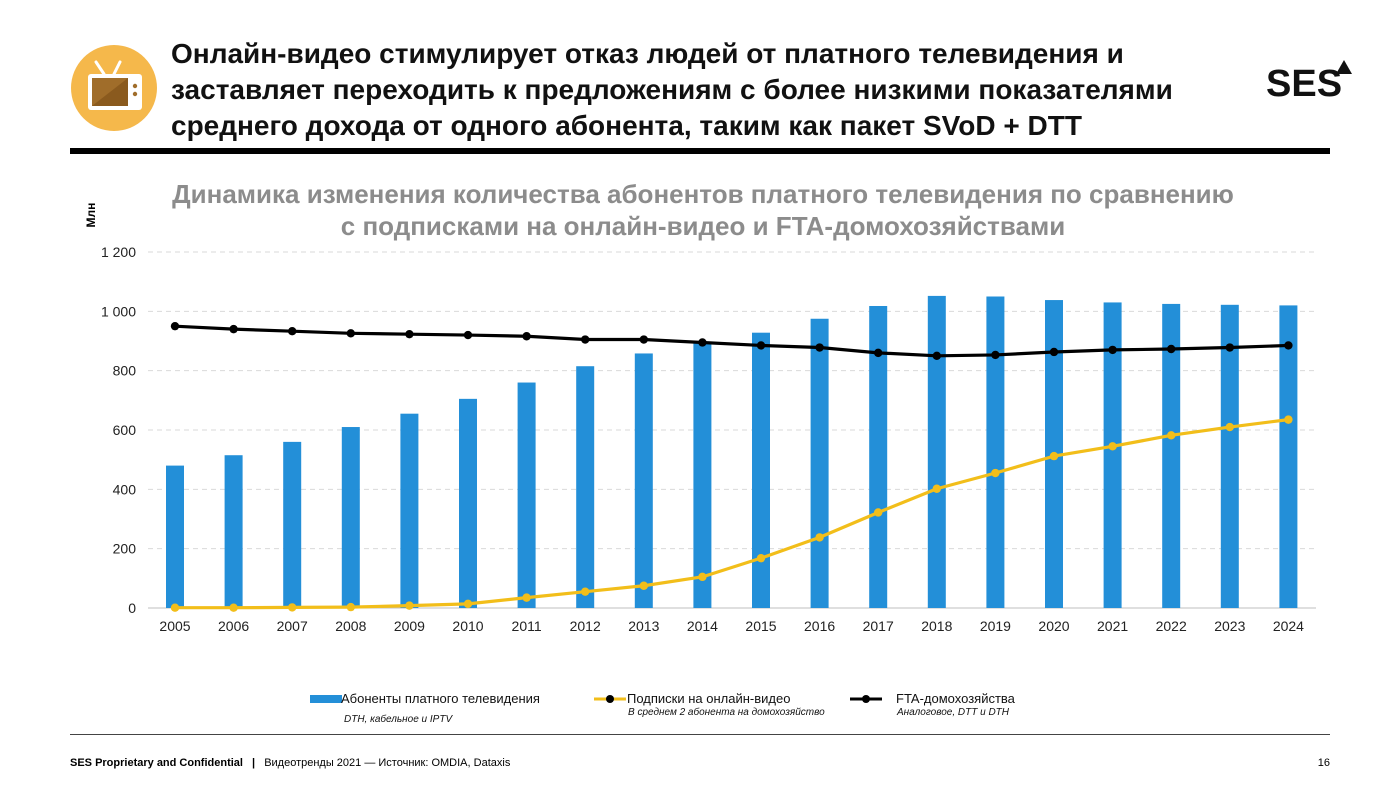 Image resolution: width=1400 pixels, height=788 pixels. What do you see at coordinates (326, 699) in the screenshot?
I see `legend-bar-swatch` at bounding box center [326, 699].